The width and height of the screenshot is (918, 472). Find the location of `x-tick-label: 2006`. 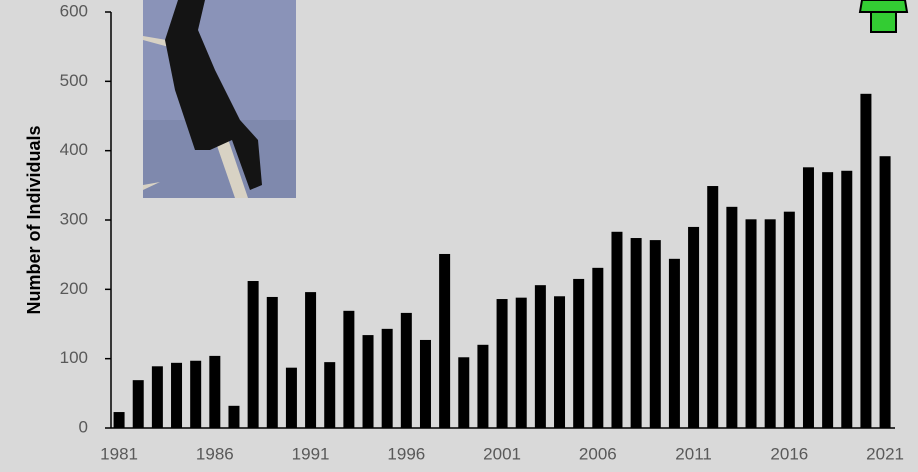

x-tick-label: 2006 is located at coordinates (598, 453).